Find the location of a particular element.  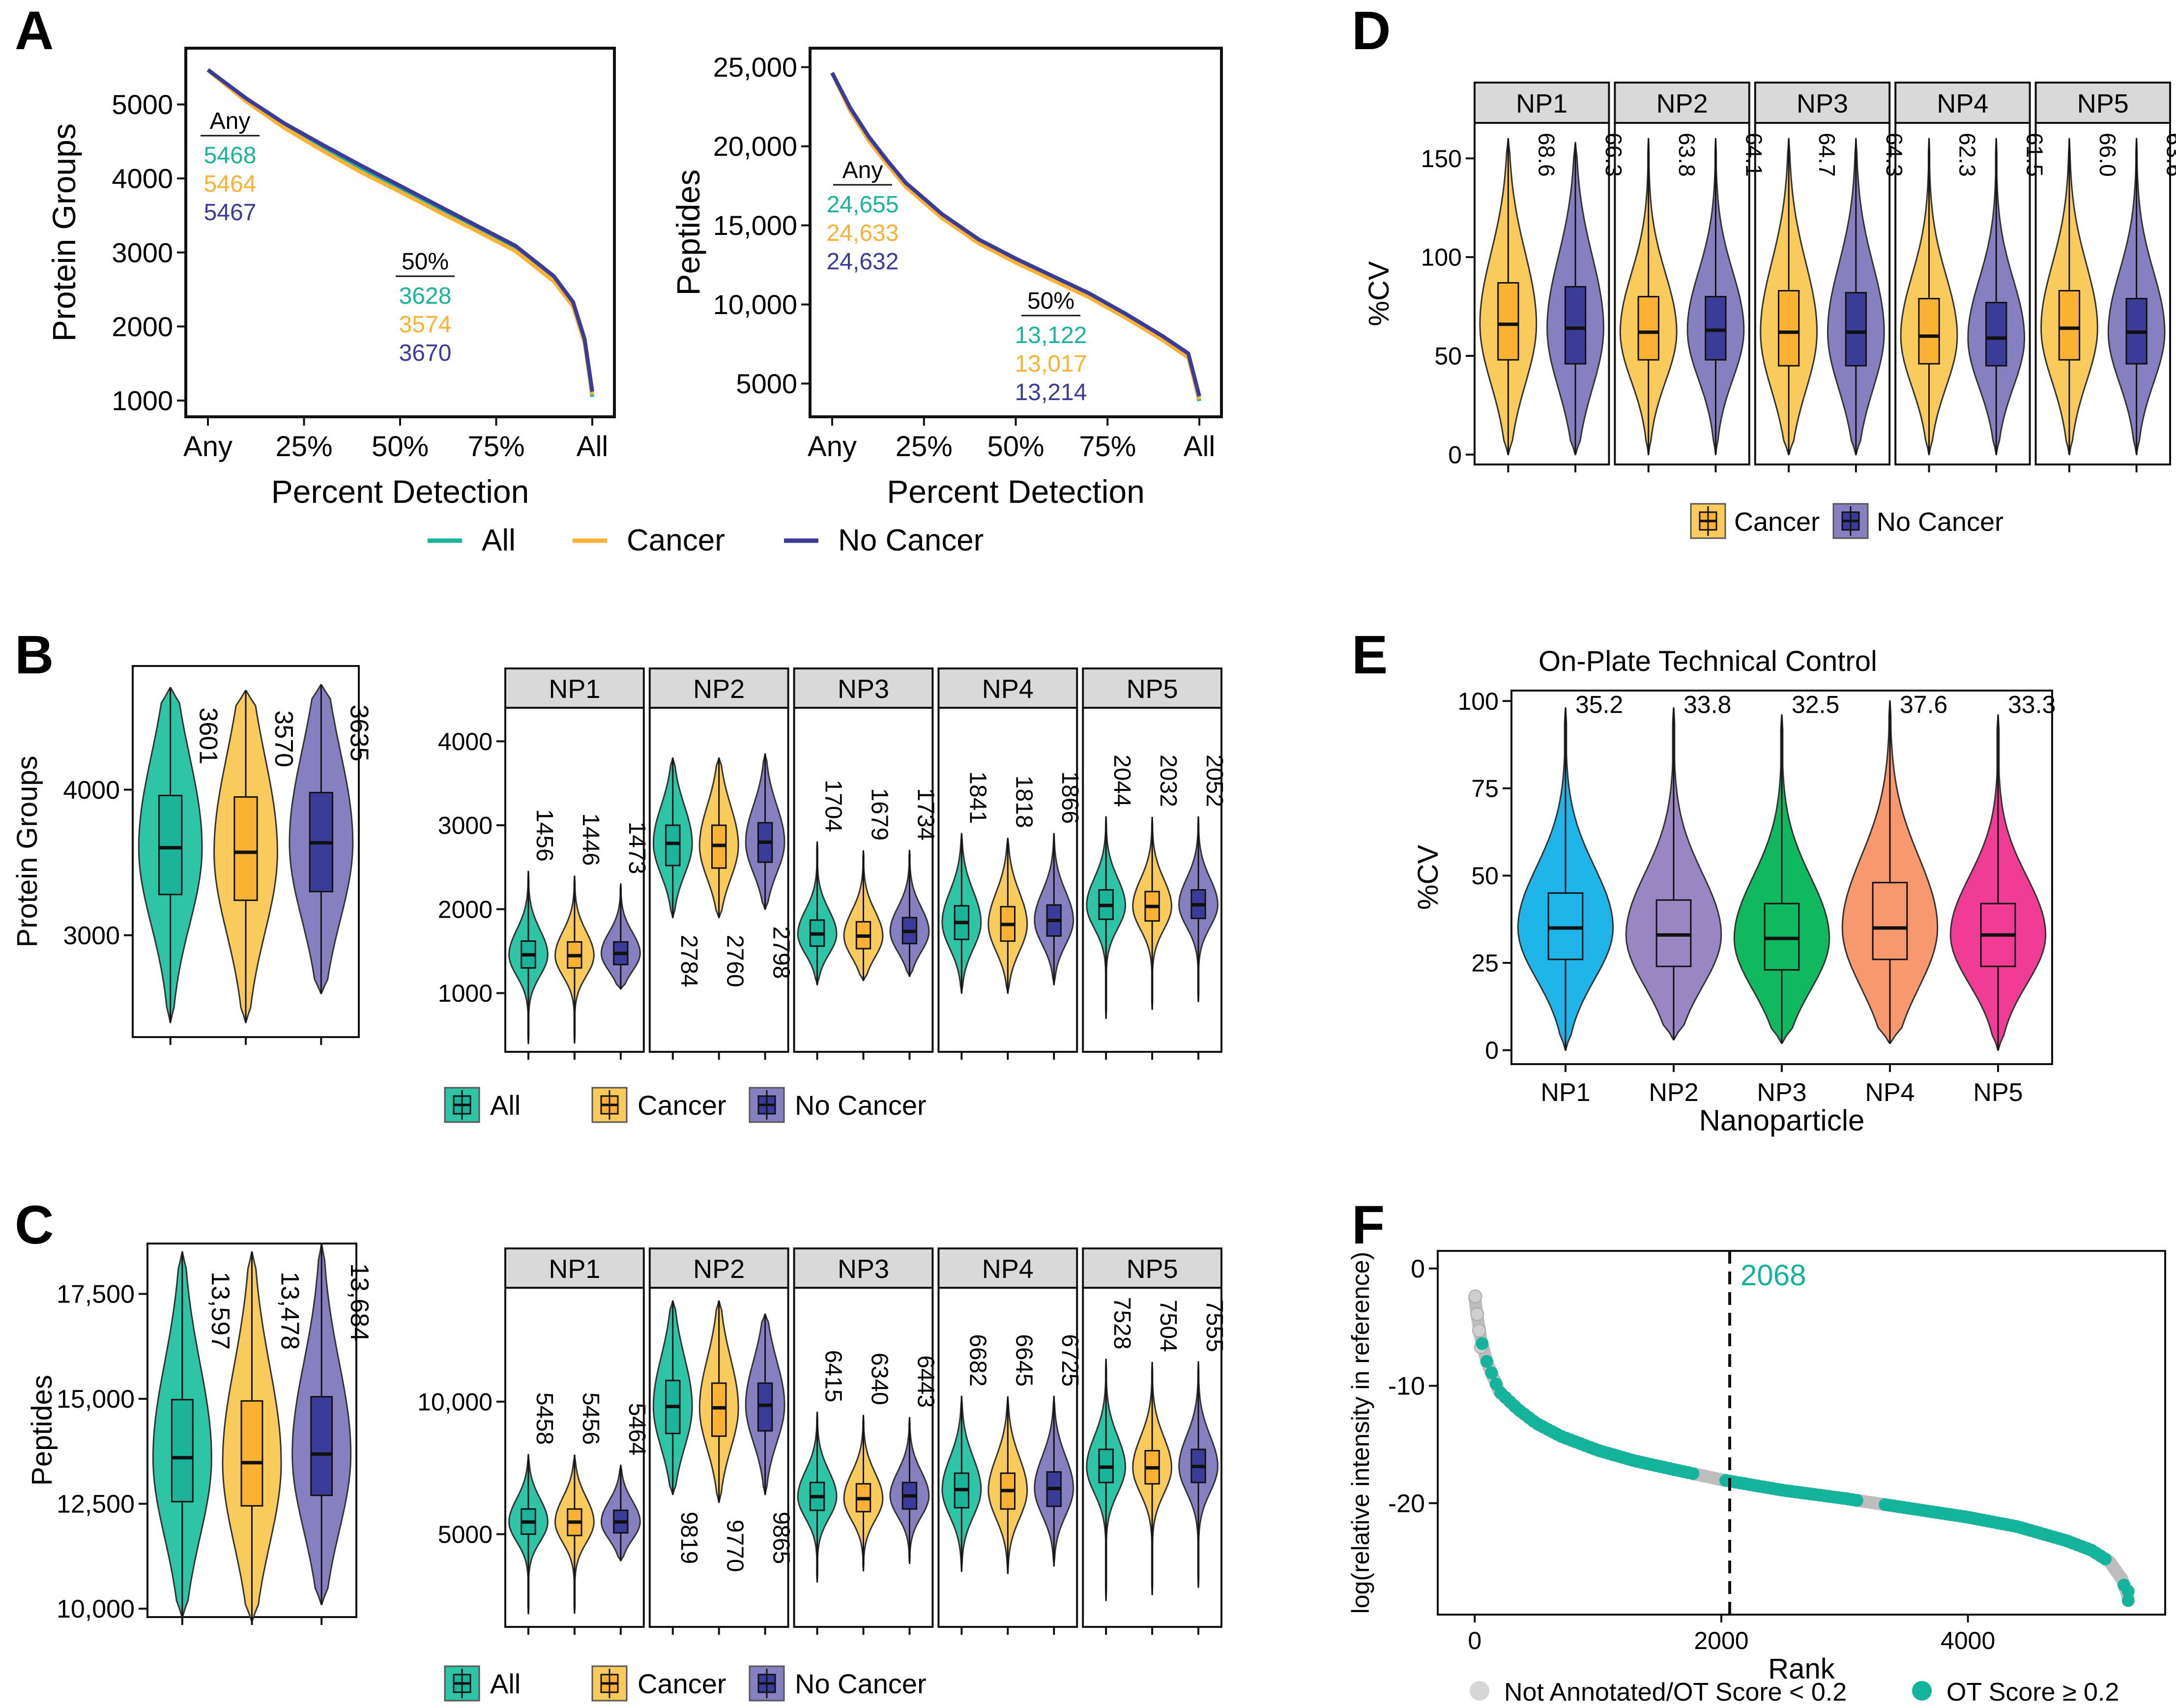

violin-np2-no-cancer-box is located at coordinates (765, 1407).